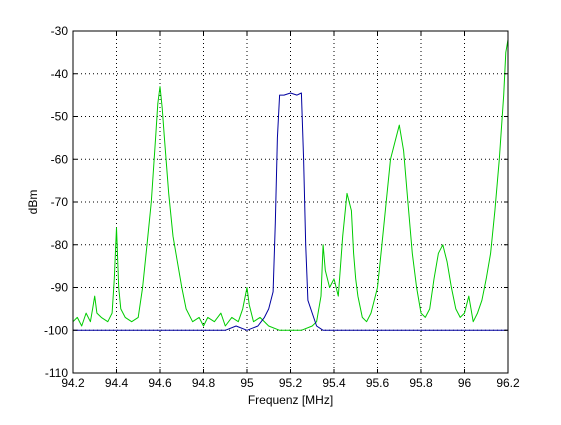  Describe the element at coordinates (56, 330) in the screenshot. I see `y-tick-label: -100` at that location.